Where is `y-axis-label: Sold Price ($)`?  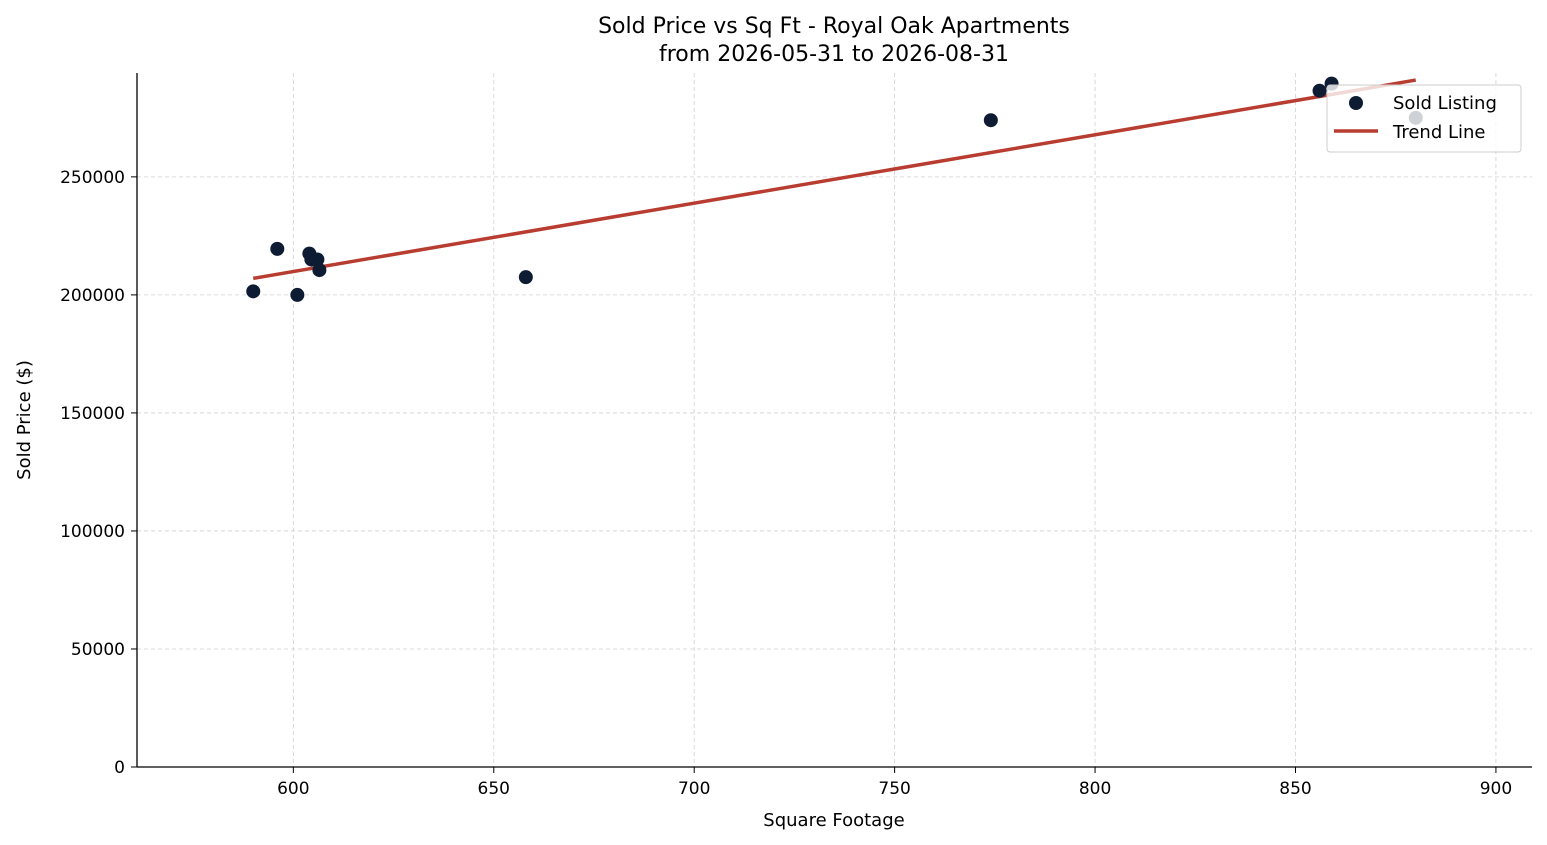
y-axis-label: Sold Price ($) is located at coordinates (24, 420).